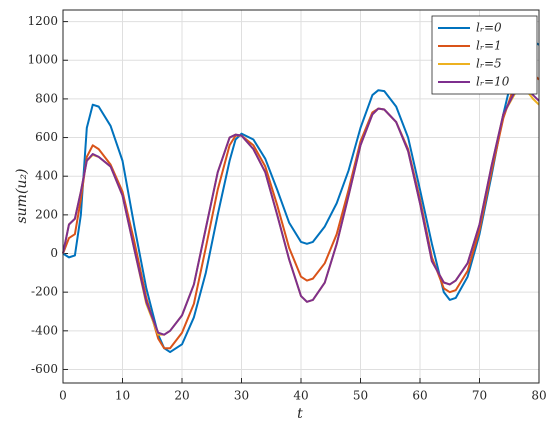 This screenshot has height=428, width=550. What do you see at coordinates (489, 64) in the screenshot?
I see `legend-label: lᵣ=5` at bounding box center [489, 64].